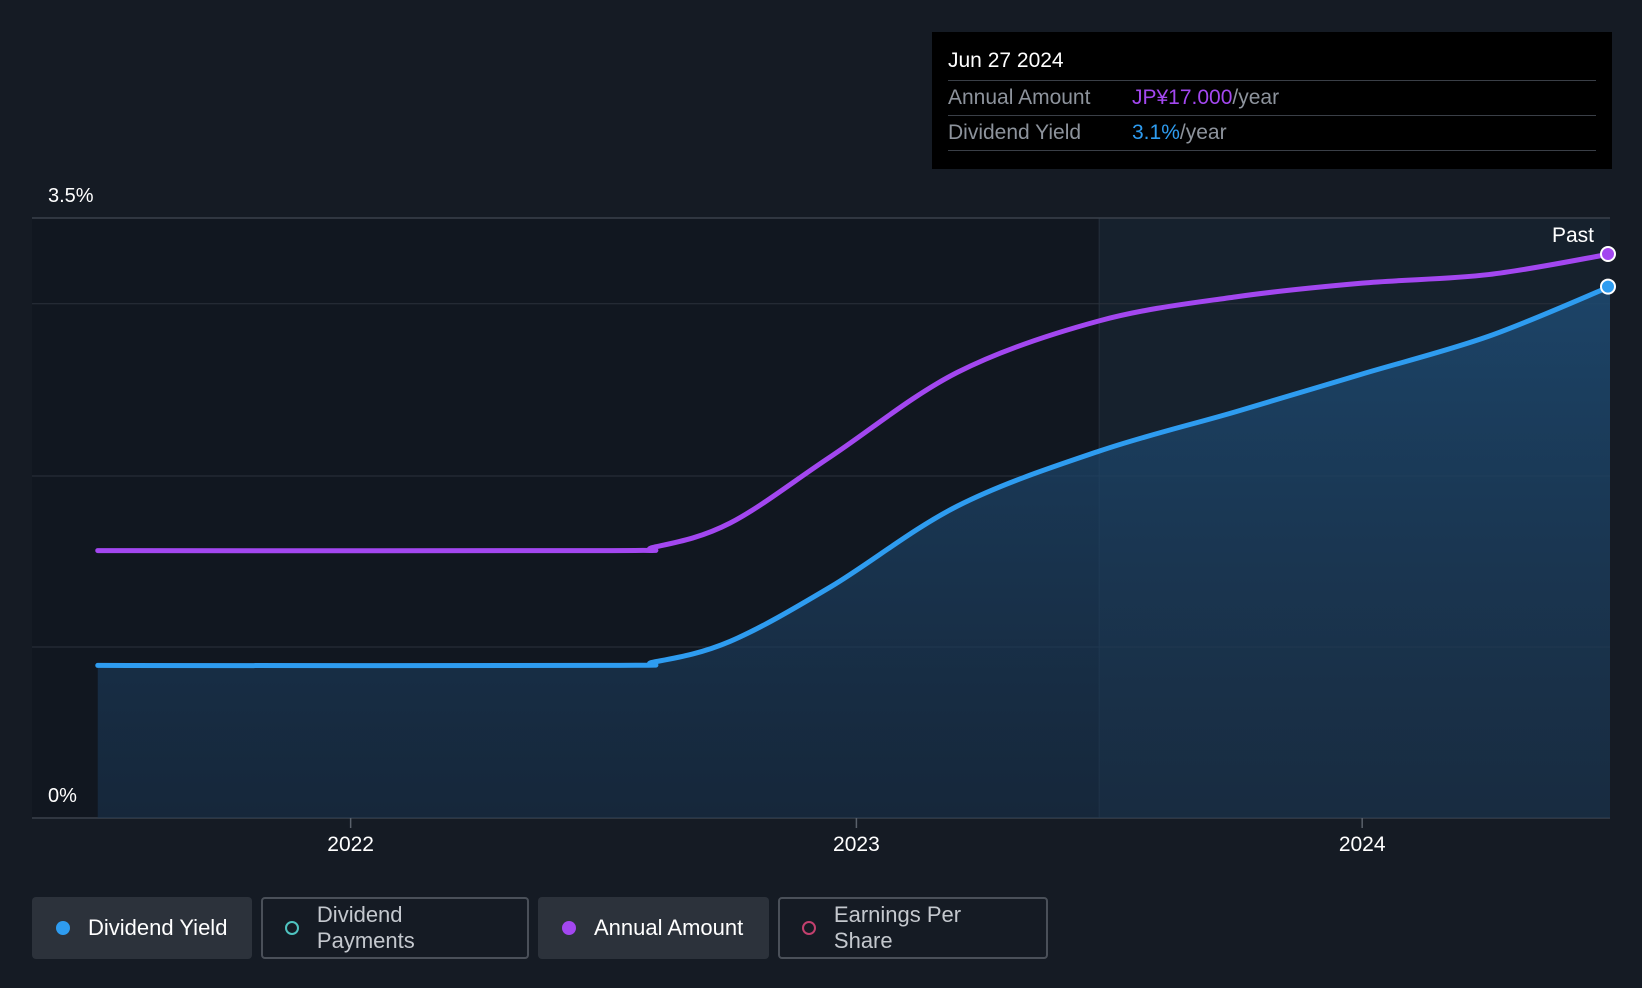 The height and width of the screenshot is (988, 1642). Describe the element at coordinates (1272, 133) in the screenshot. I see `tooltip-row-dividend-yield: Dividend Yield 3.1% /year` at that location.